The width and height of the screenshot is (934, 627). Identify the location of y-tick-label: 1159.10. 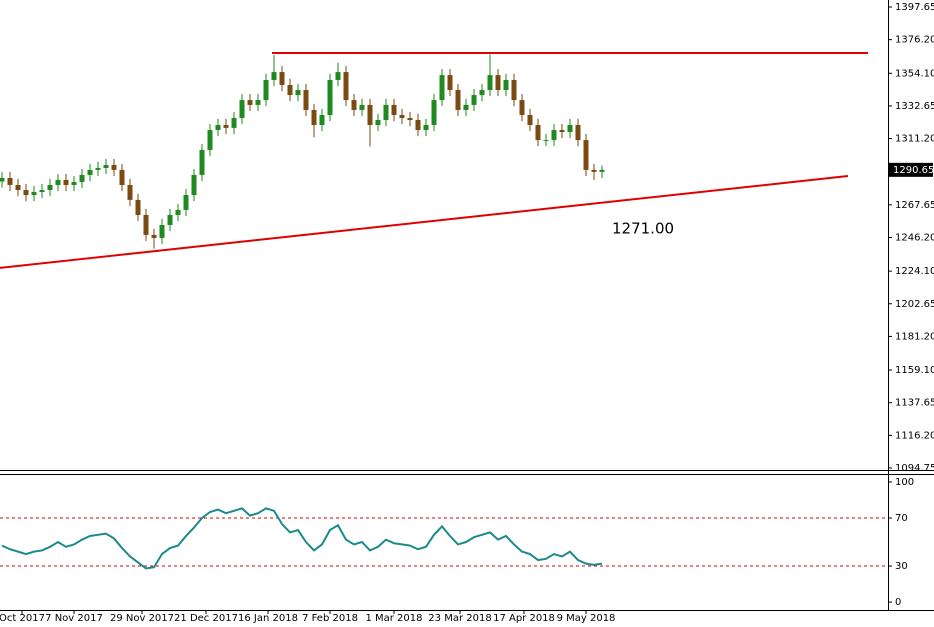
(914, 370).